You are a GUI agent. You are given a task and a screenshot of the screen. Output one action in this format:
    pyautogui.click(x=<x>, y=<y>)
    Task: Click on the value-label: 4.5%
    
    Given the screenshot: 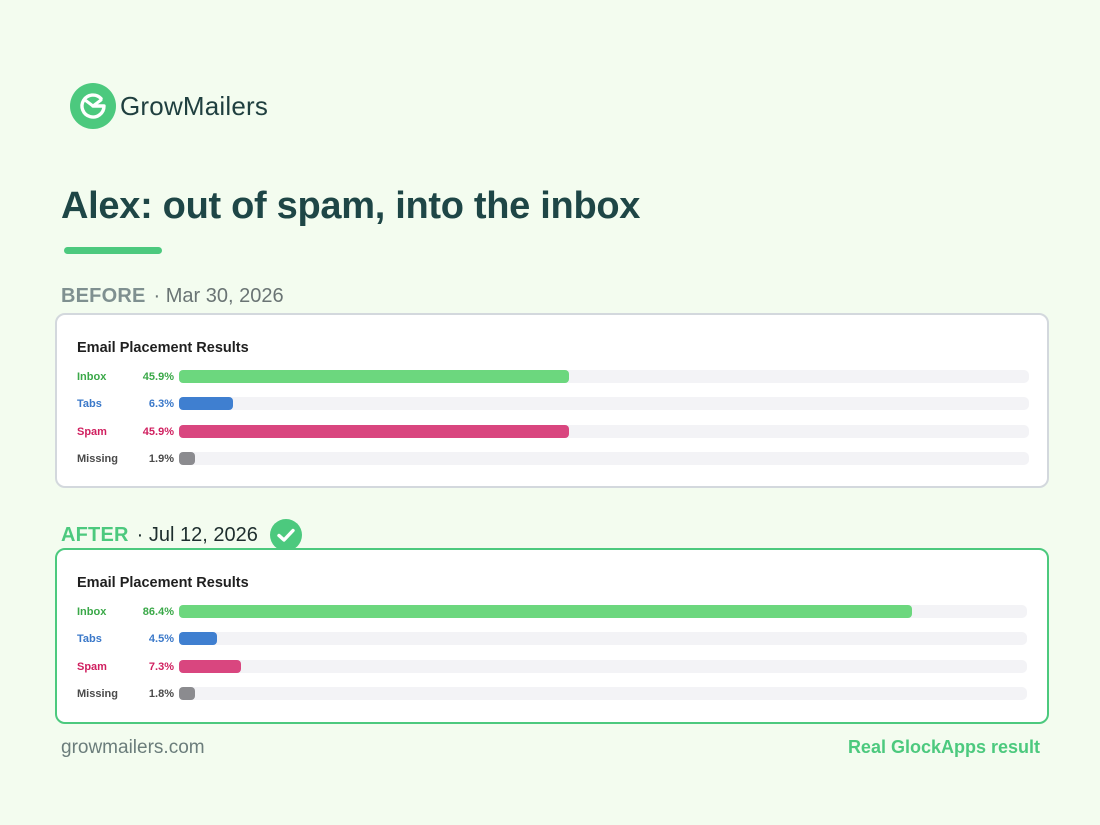 What is the action you would take?
    pyautogui.click(x=161, y=639)
    